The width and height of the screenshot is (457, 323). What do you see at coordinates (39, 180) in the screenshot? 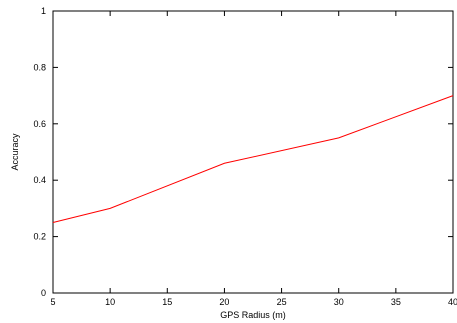
I see `y-tick-label: 0.4` at bounding box center [39, 180].